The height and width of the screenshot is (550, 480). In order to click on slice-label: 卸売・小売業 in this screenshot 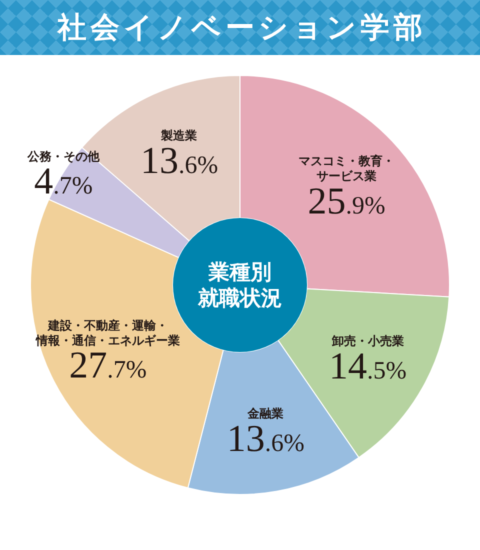, I will do `click(367, 341)`.